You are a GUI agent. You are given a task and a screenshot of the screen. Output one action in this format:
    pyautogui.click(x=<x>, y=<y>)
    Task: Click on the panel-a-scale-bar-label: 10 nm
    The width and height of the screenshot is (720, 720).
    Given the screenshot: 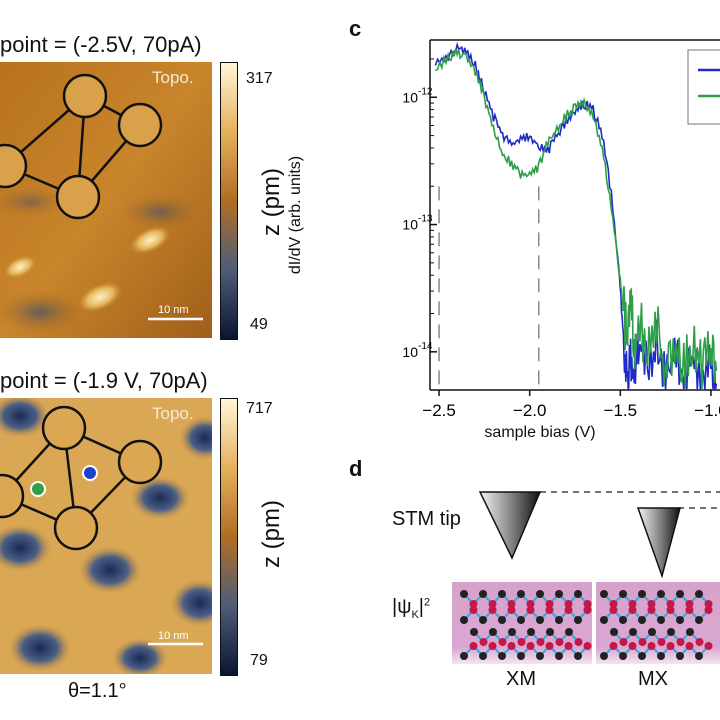 What is the action you would take?
    pyautogui.click(x=173, y=310)
    